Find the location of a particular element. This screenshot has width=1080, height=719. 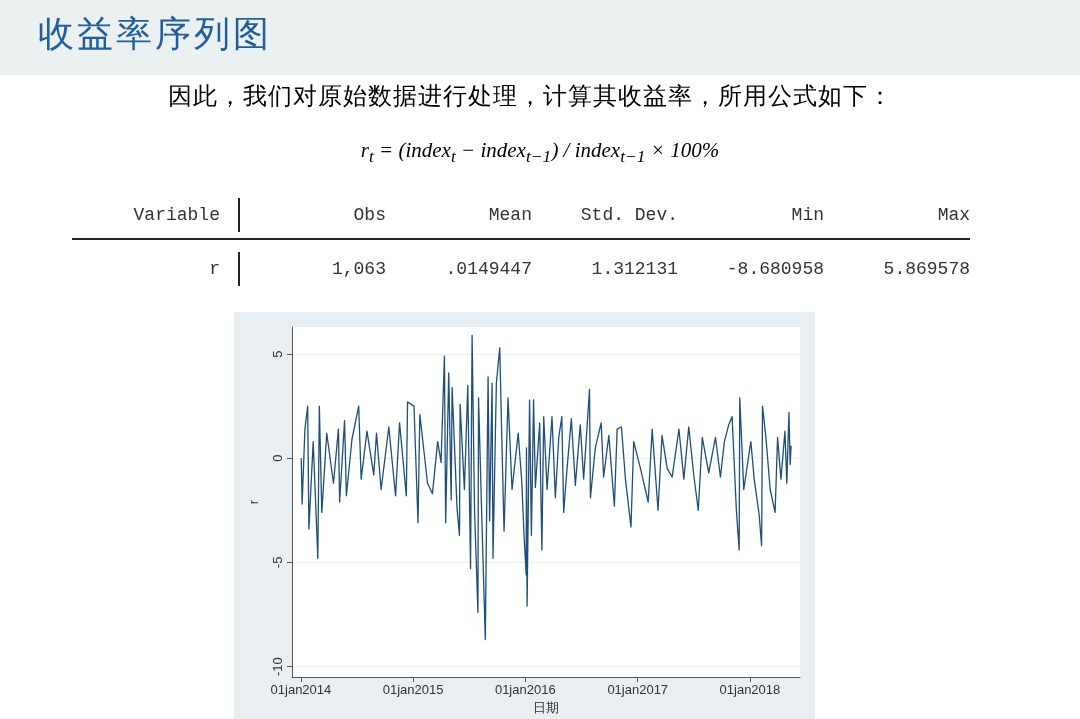

y-tick-label: 0 is located at coordinates (277, 458).